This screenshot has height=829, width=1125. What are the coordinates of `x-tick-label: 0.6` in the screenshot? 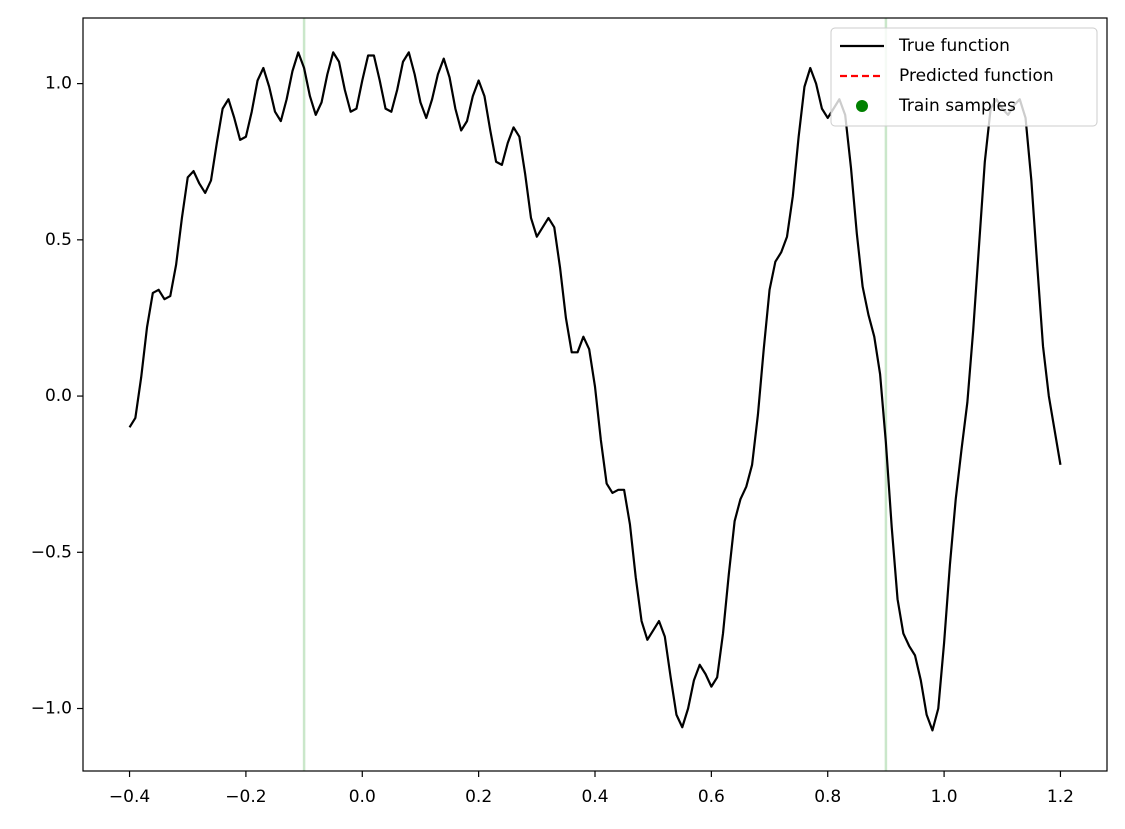 It's located at (711, 797).